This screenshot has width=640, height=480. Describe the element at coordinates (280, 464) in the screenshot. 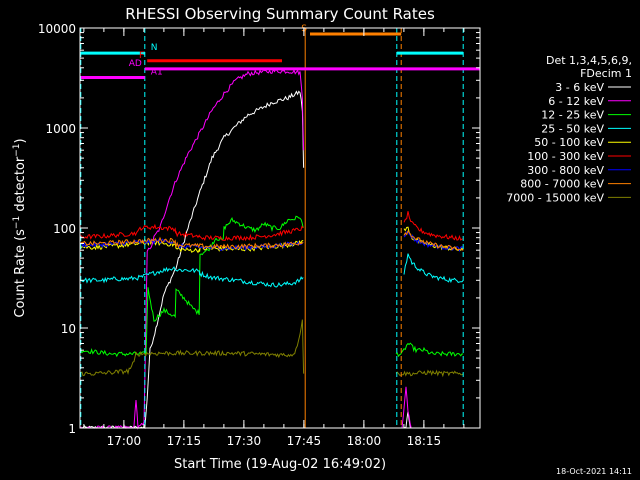

I see `x-axis-label: Start Time (19-Aug-02 16:49:02)` at that location.